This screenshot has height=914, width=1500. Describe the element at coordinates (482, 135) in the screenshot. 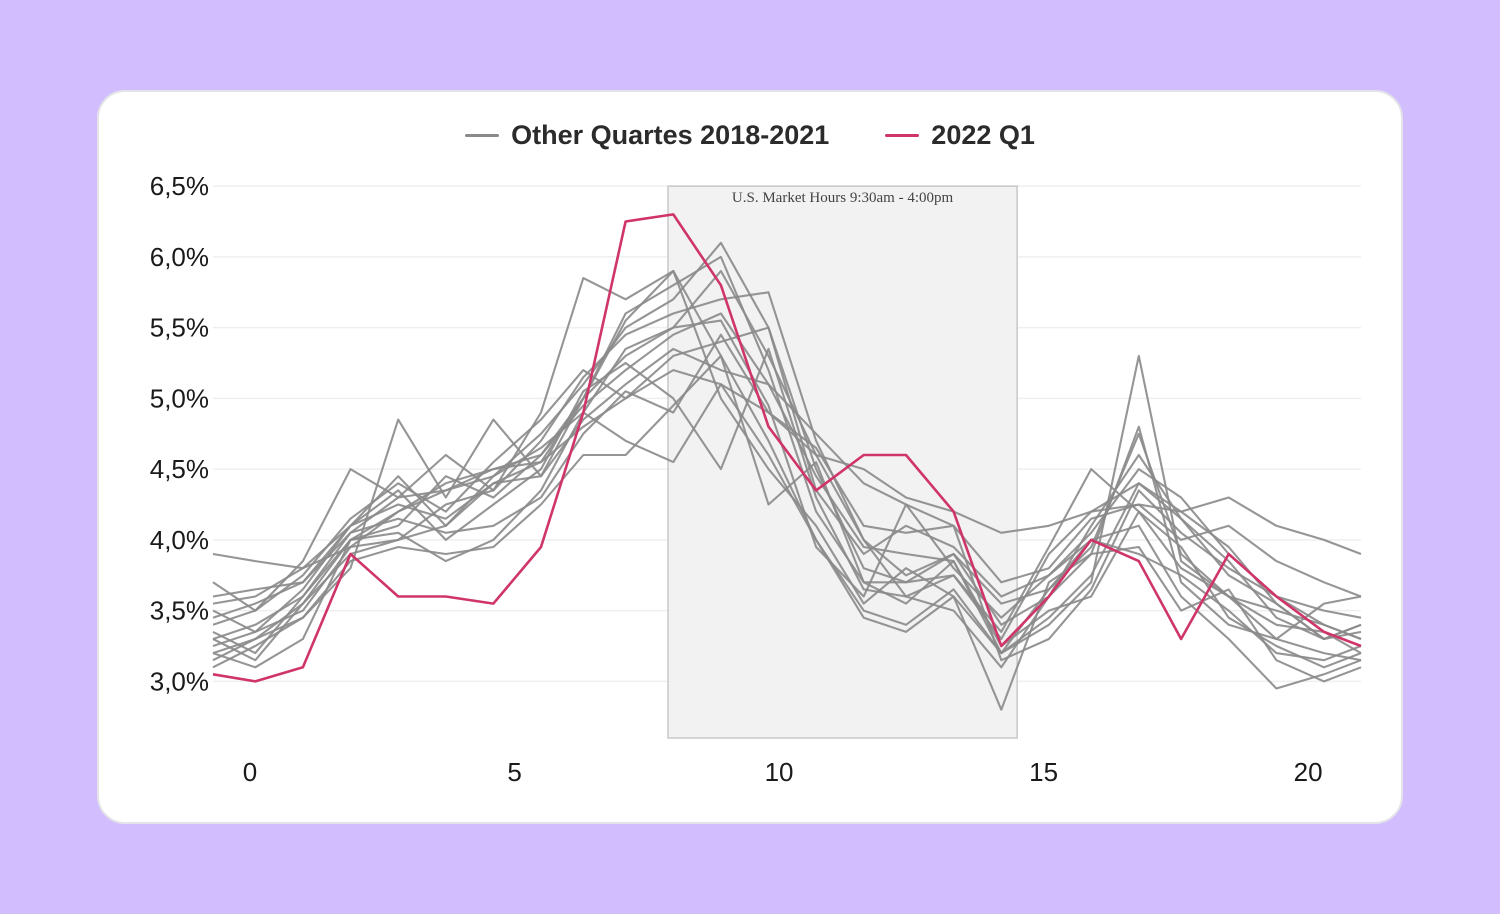

I see `legend-swatch-other` at that location.